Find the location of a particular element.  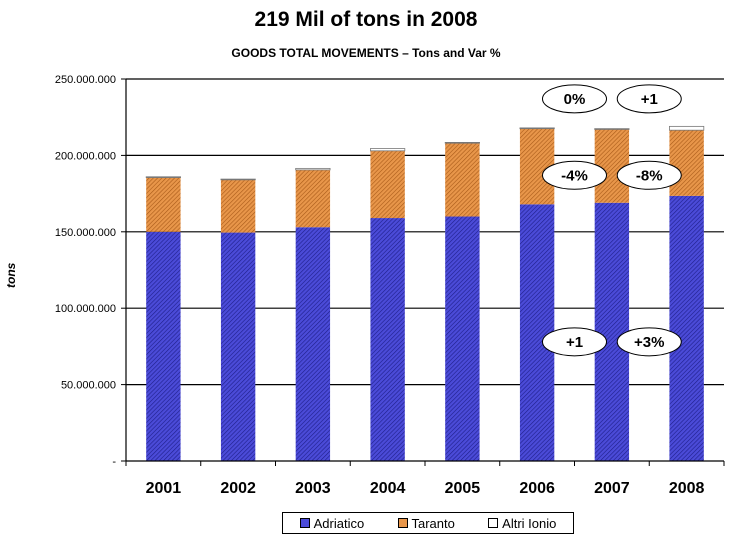

annotation-label: -4% is located at coordinates (574, 175).